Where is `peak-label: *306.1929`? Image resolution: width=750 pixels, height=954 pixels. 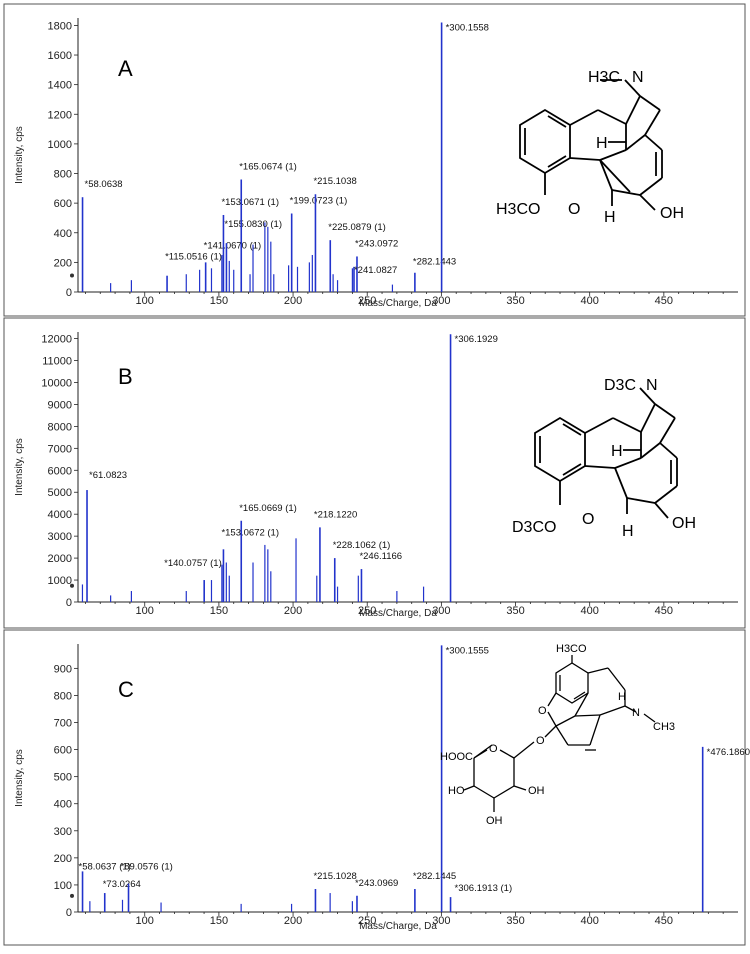 peak-label: *306.1929 is located at coordinates (476, 339).